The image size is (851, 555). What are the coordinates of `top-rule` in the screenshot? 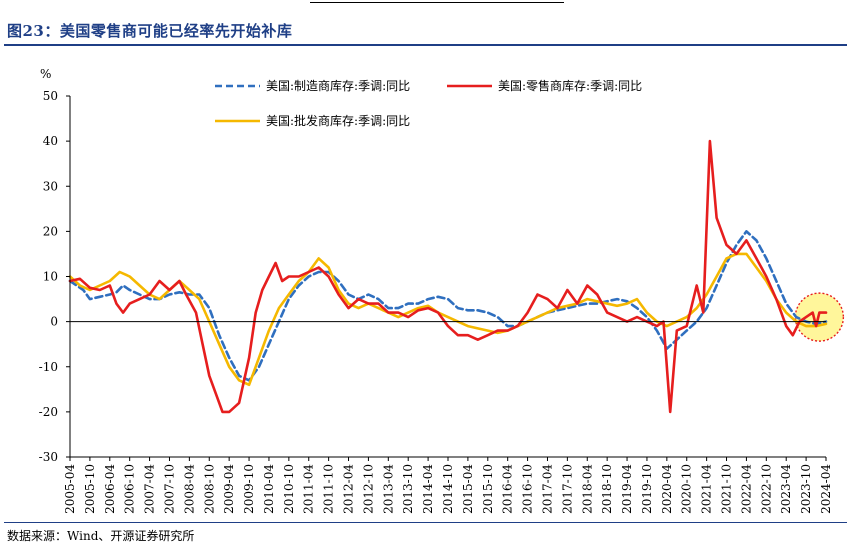 It's located at (437, 2).